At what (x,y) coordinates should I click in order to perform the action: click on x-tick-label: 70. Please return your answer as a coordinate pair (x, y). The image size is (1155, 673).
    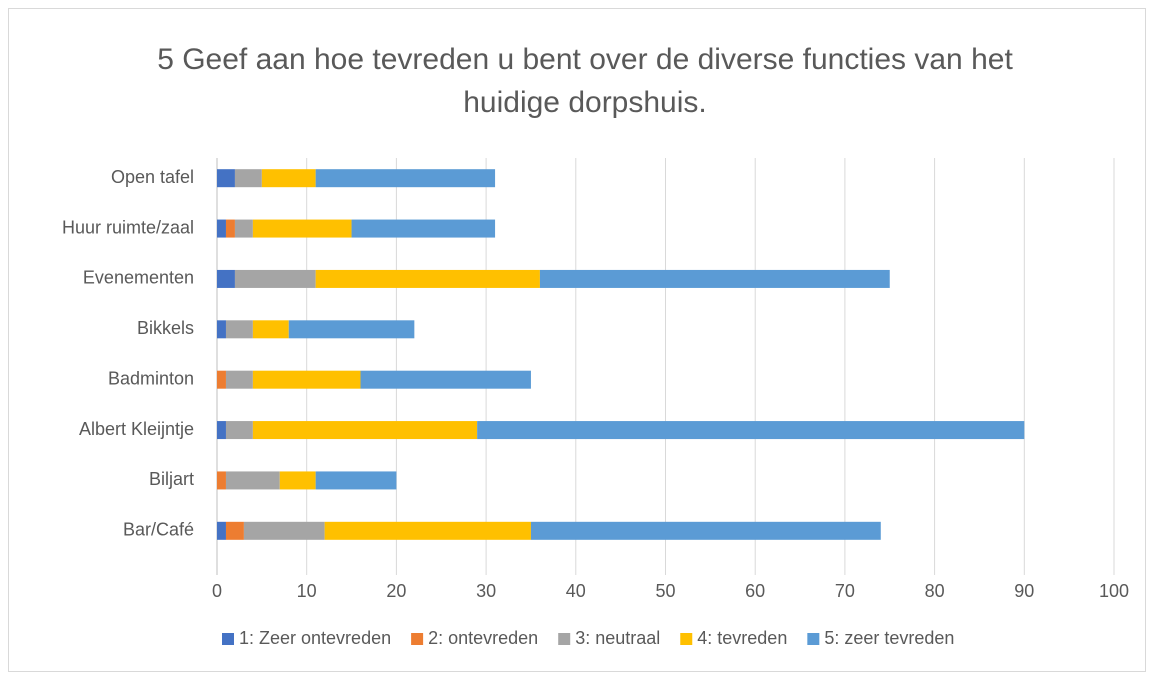
    Looking at the image, I should click on (845, 591).